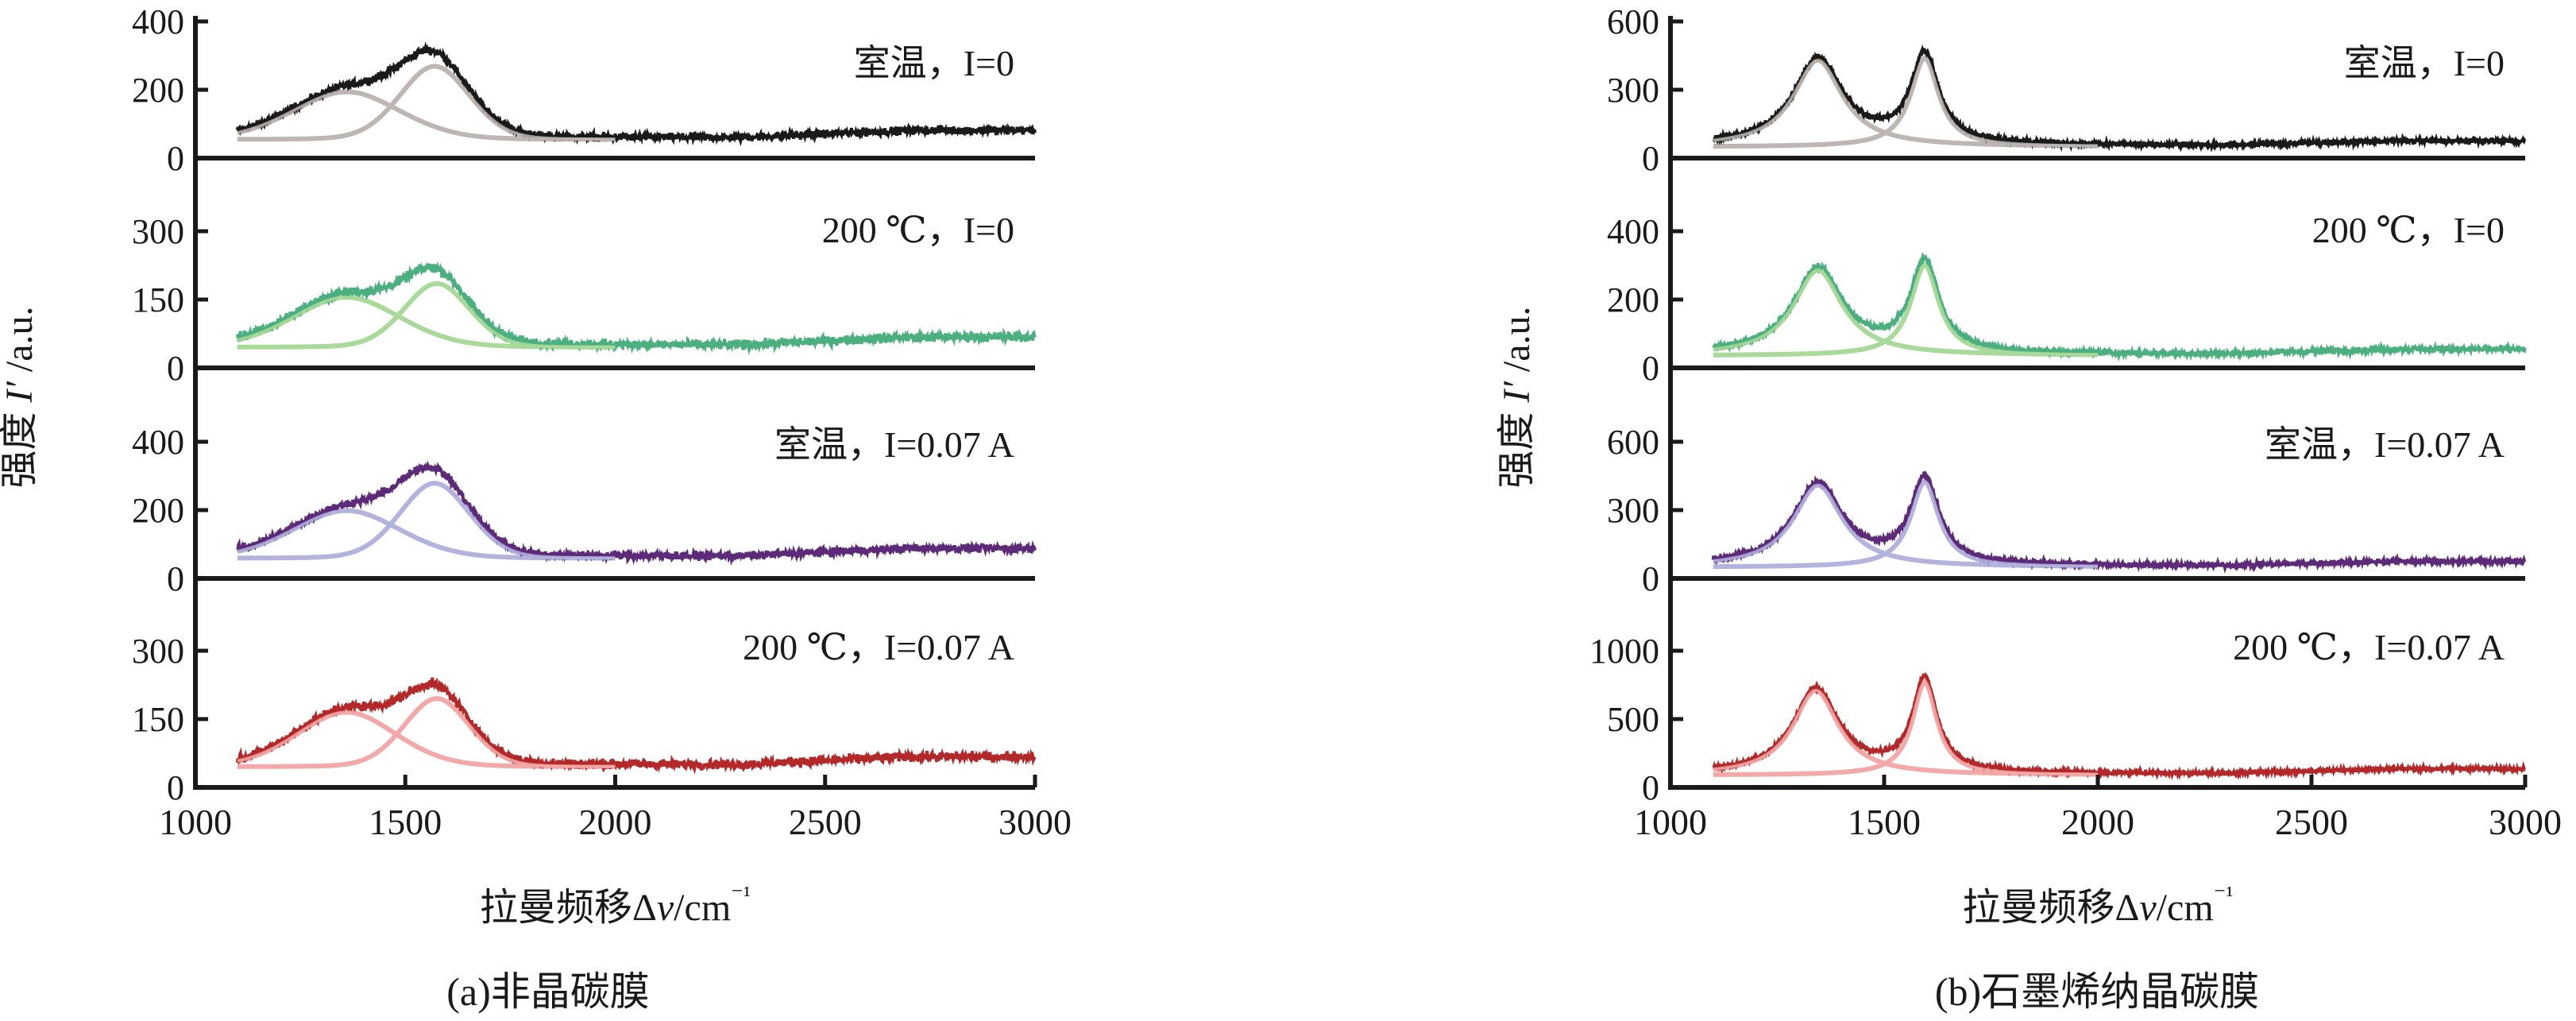 The height and width of the screenshot is (1021, 2576). I want to click on y-tick-label: 1000, so click(1624, 651).